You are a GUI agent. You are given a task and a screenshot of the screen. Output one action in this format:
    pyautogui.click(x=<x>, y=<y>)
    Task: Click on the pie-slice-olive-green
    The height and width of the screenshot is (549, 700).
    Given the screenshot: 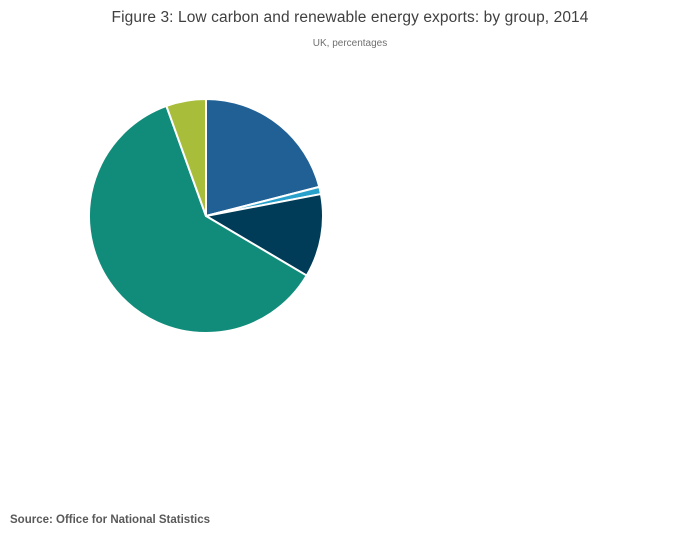 What is the action you would take?
    pyautogui.click(x=186, y=157)
    